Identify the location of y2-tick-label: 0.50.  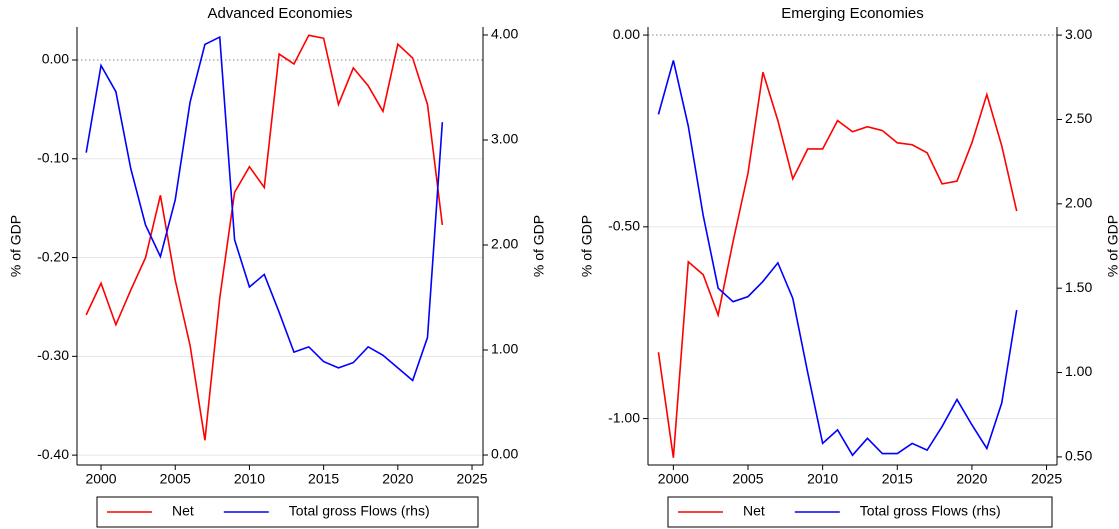
(1078, 456).